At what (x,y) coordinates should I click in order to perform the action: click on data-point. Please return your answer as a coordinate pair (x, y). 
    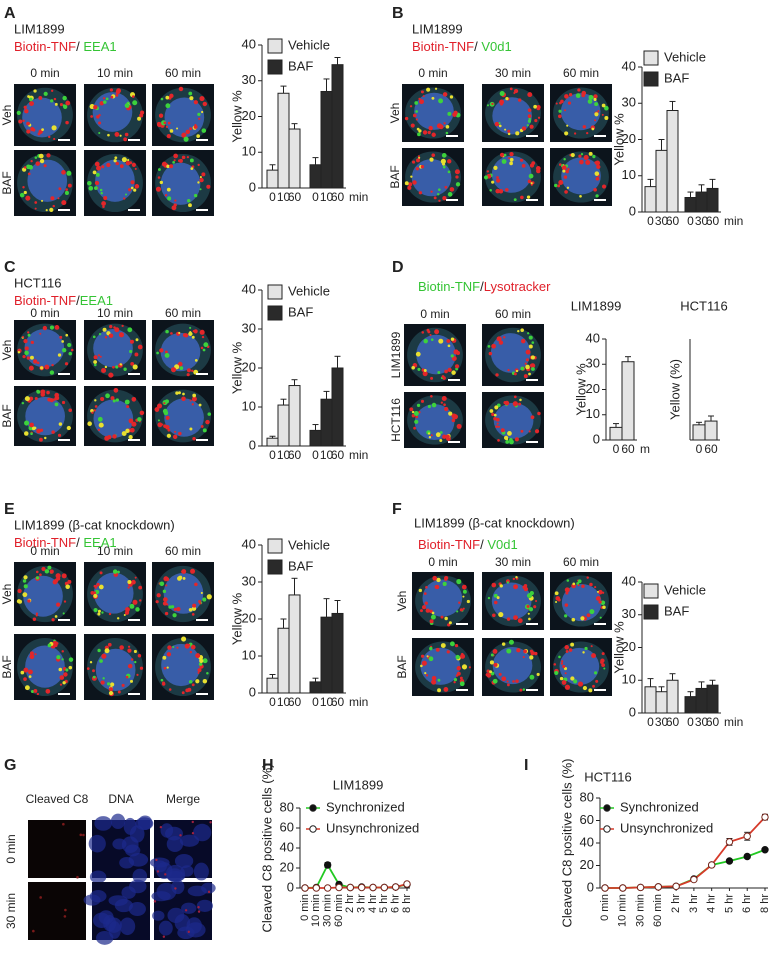
    Looking at the image, I should click on (327, 888).